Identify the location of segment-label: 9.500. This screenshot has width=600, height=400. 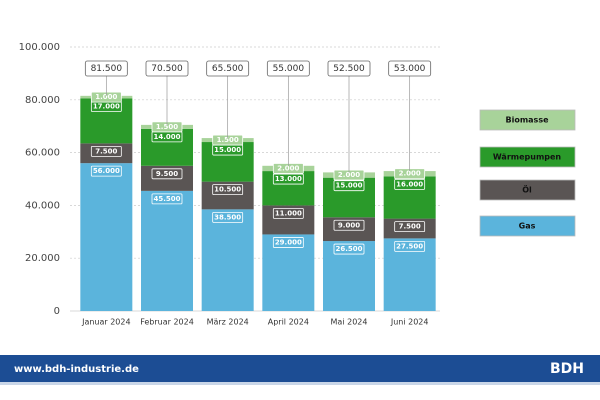
(167, 174).